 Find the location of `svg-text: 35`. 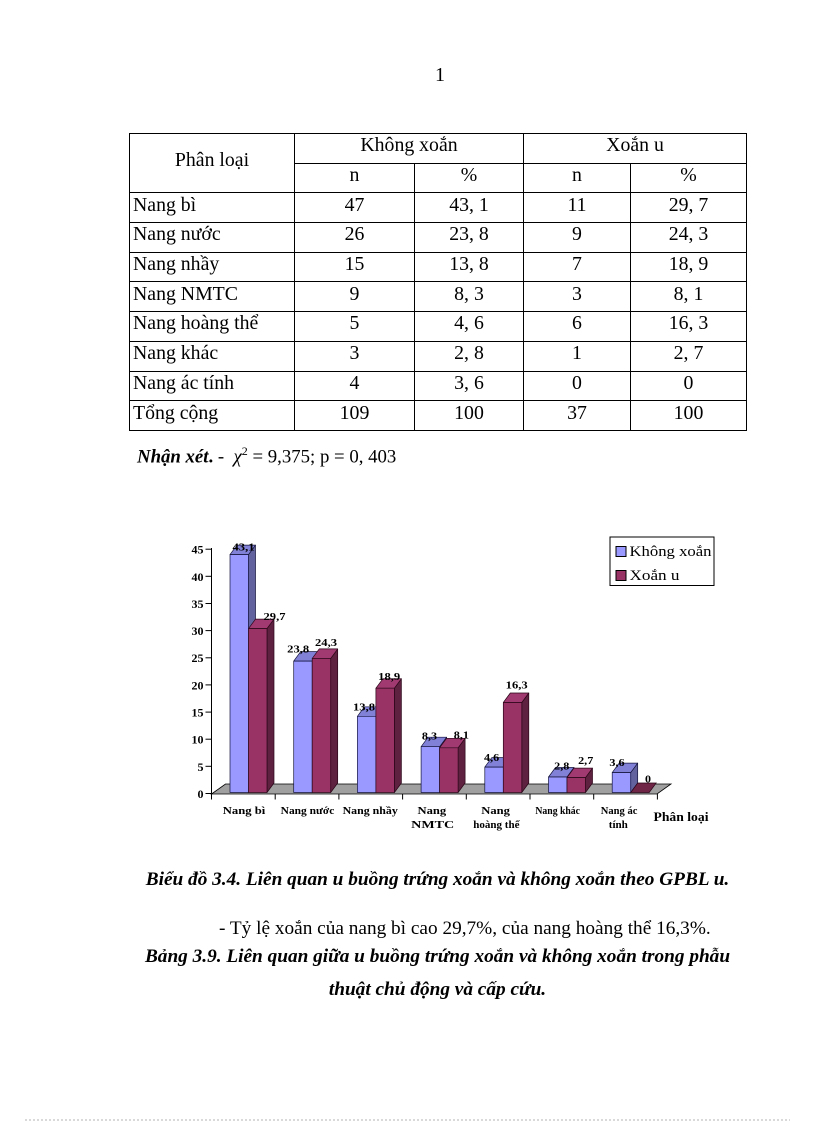

svg-text: 35 is located at coordinates (198, 604).